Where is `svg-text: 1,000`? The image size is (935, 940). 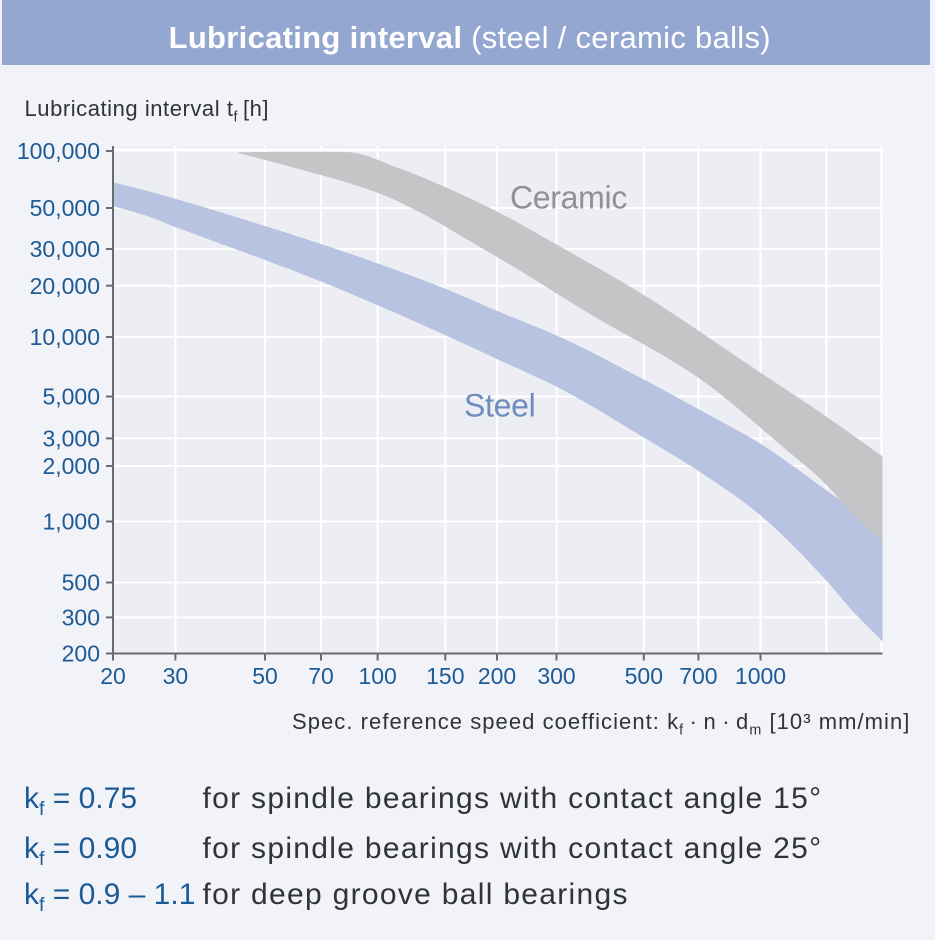
svg-text: 1,000 is located at coordinates (71, 522).